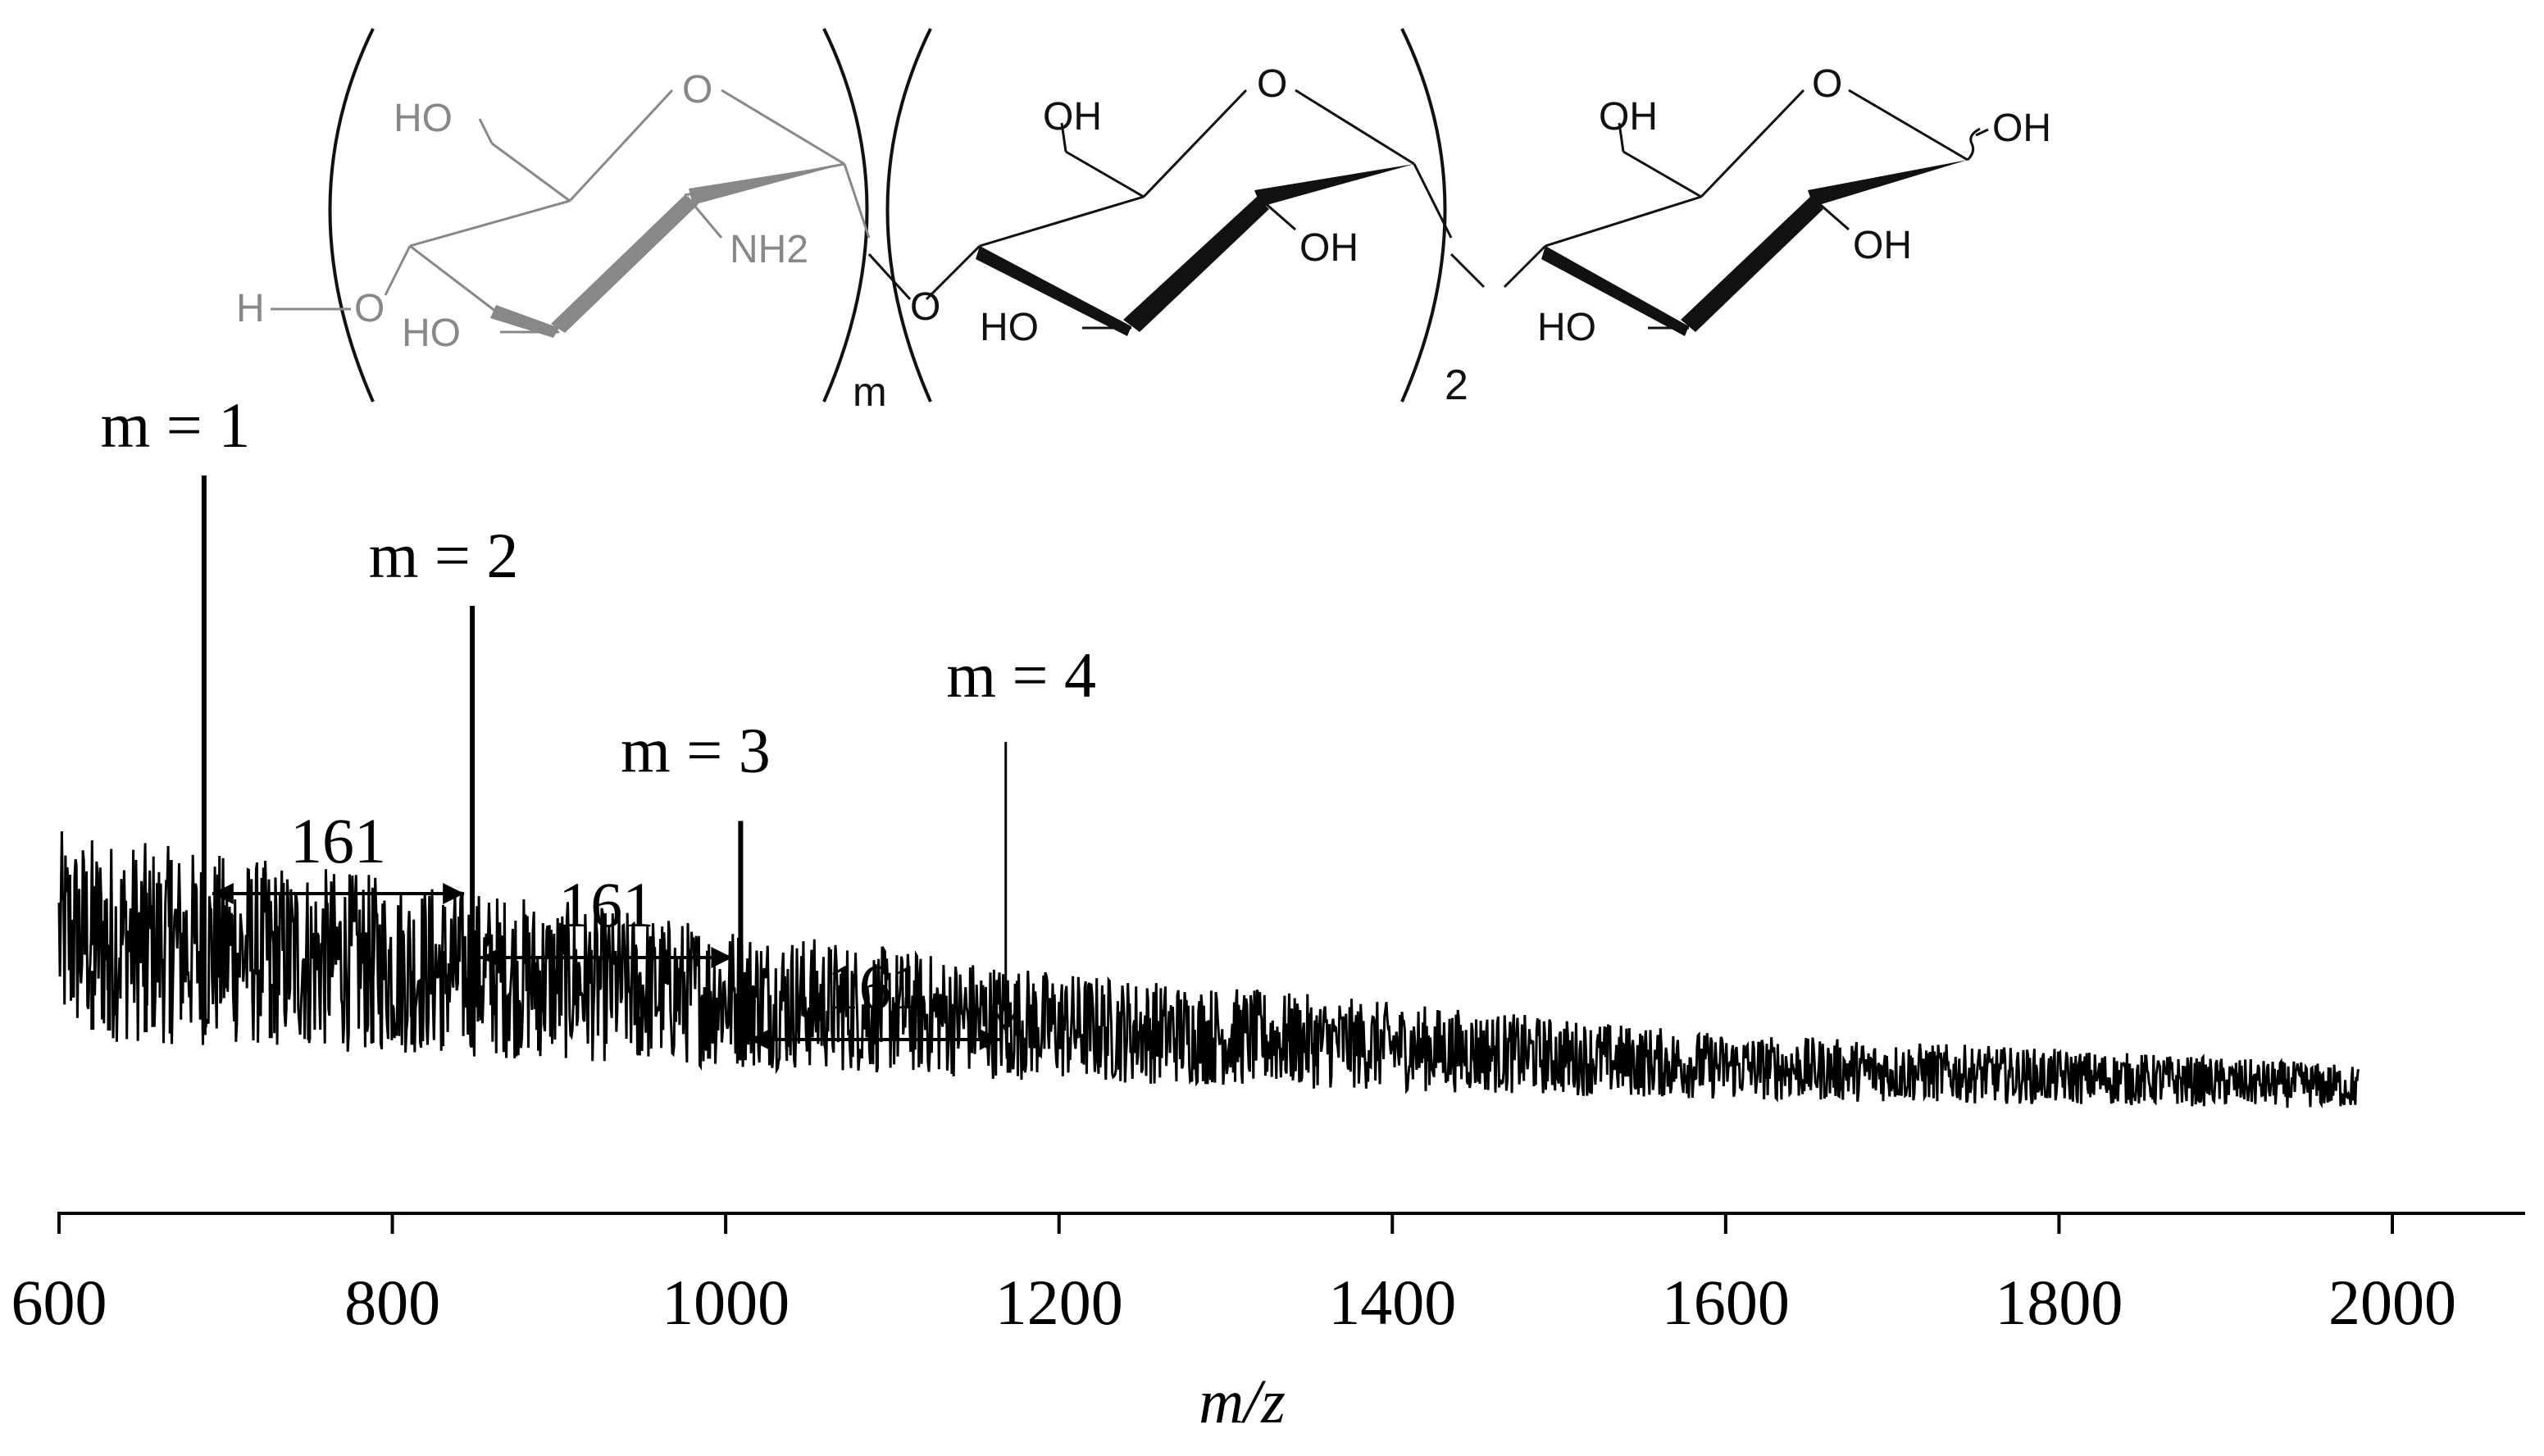 Image resolution: width=2544 pixels, height=1456 pixels. What do you see at coordinates (870, 392) in the screenshot?
I see `subscript-m: m` at bounding box center [870, 392].